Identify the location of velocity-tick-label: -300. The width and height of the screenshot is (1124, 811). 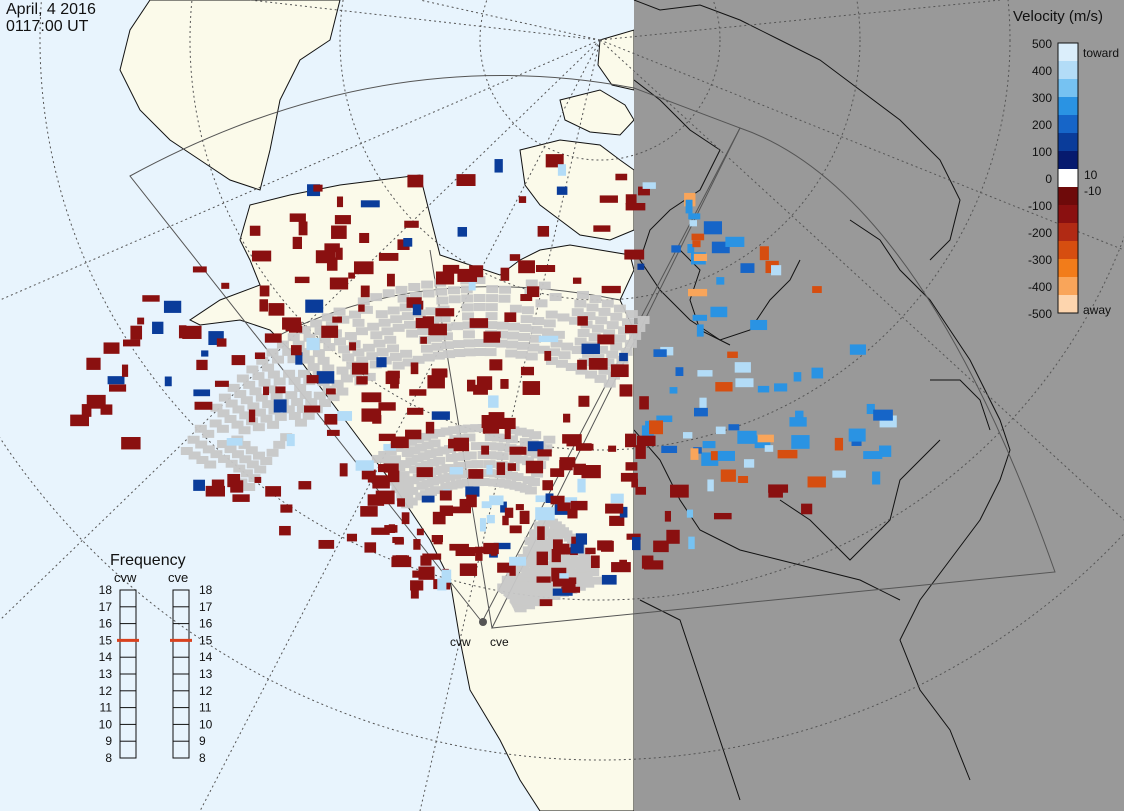
(1040, 260).